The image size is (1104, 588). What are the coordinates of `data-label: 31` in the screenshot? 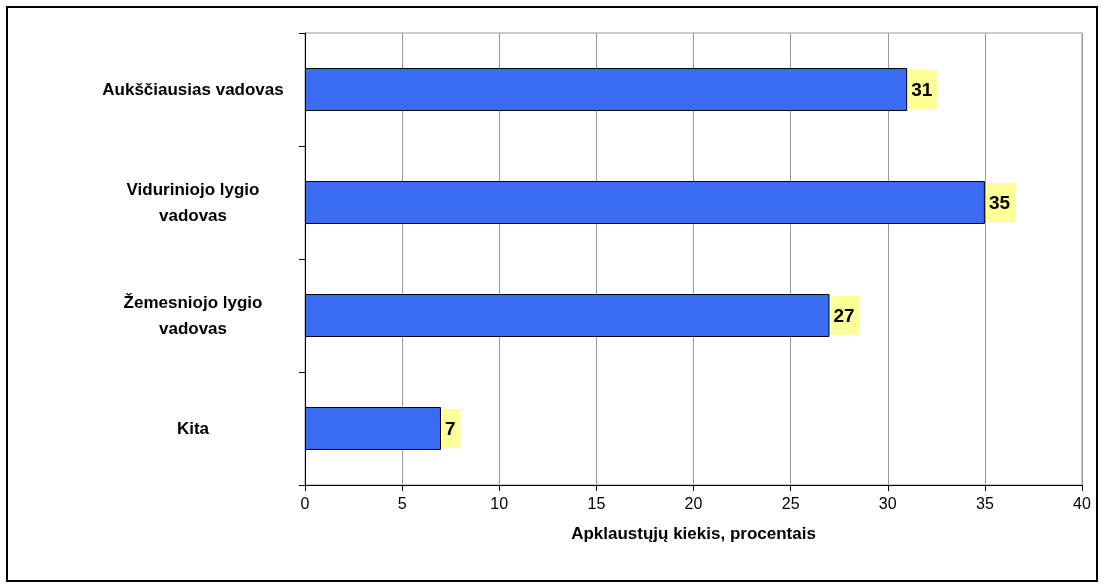 It's located at (922, 89).